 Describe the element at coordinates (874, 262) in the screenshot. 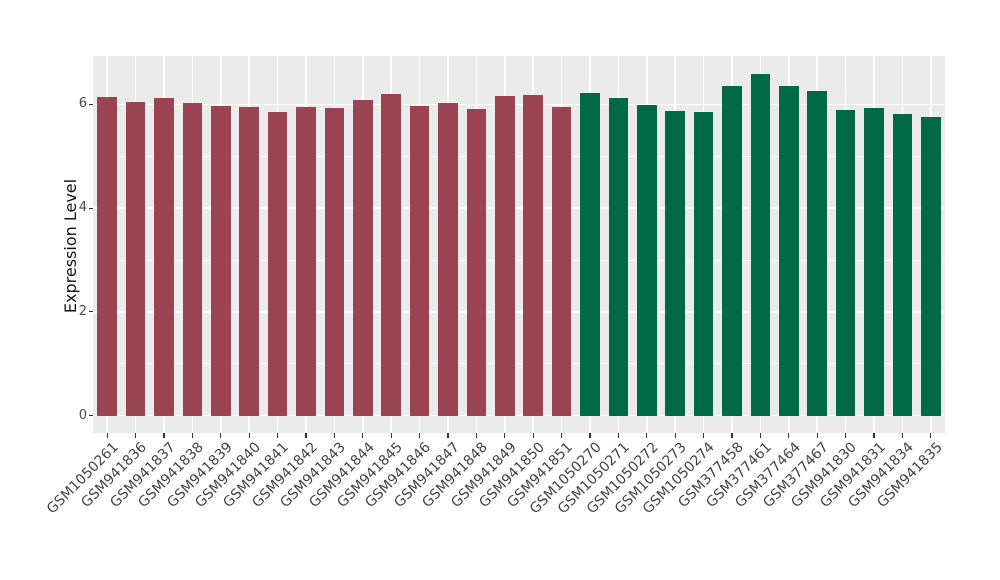

I see `bar-GSM941831` at that location.